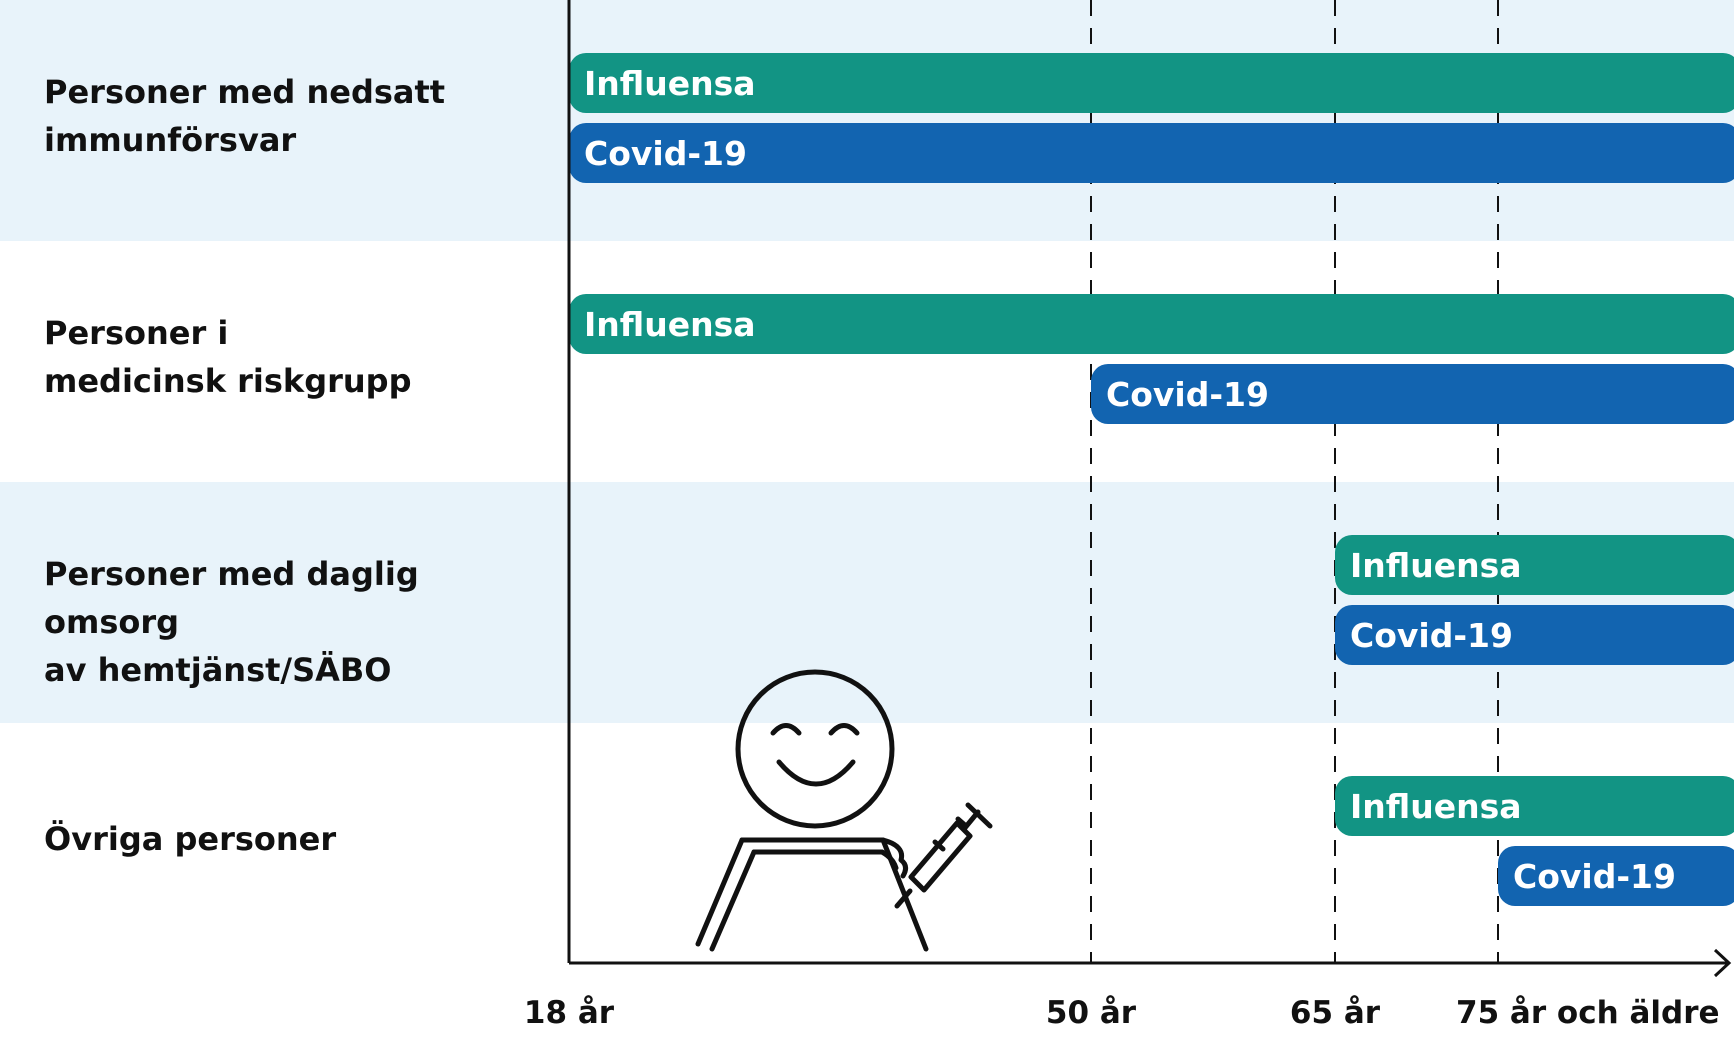 The image size is (1734, 1052). Describe the element at coordinates (170, 140) in the screenshot. I see `row-label-line: immunförsvar` at that location.